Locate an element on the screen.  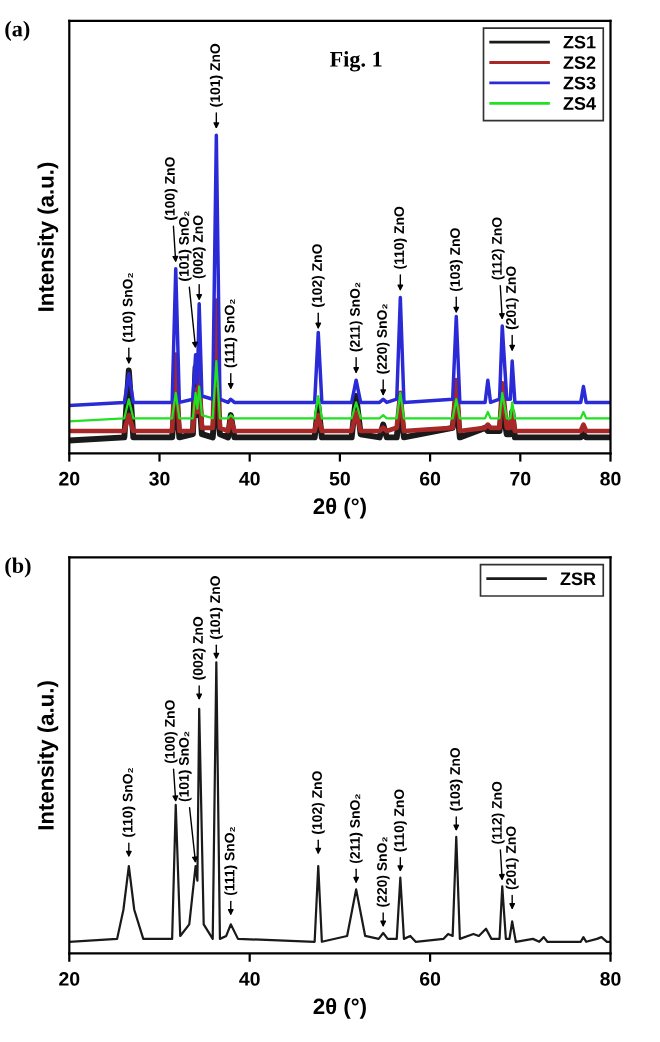
x-tick-label: 70 is located at coordinates (520, 478).